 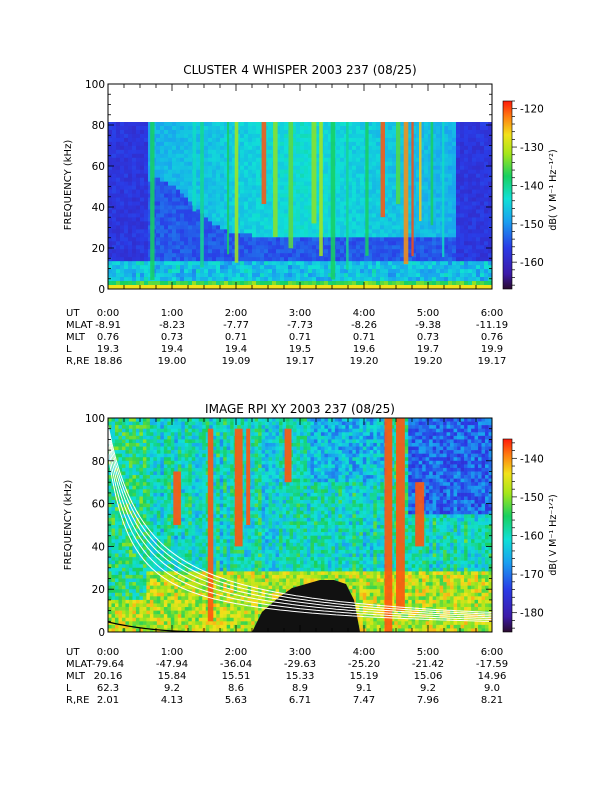 I want to click on ephemeris-value: -11.19, so click(x=492, y=325).